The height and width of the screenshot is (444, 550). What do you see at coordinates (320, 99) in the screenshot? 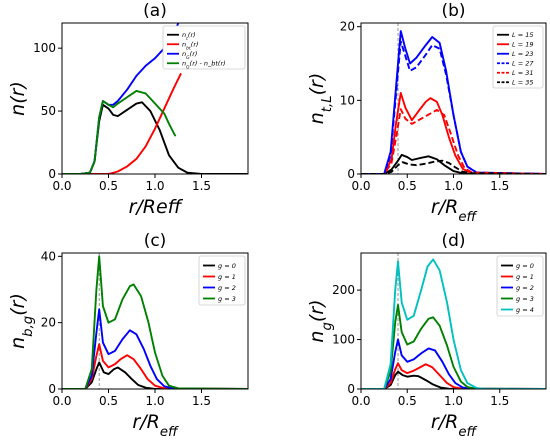
I see `y-axis-label: nt,L(r)` at bounding box center [320, 99].